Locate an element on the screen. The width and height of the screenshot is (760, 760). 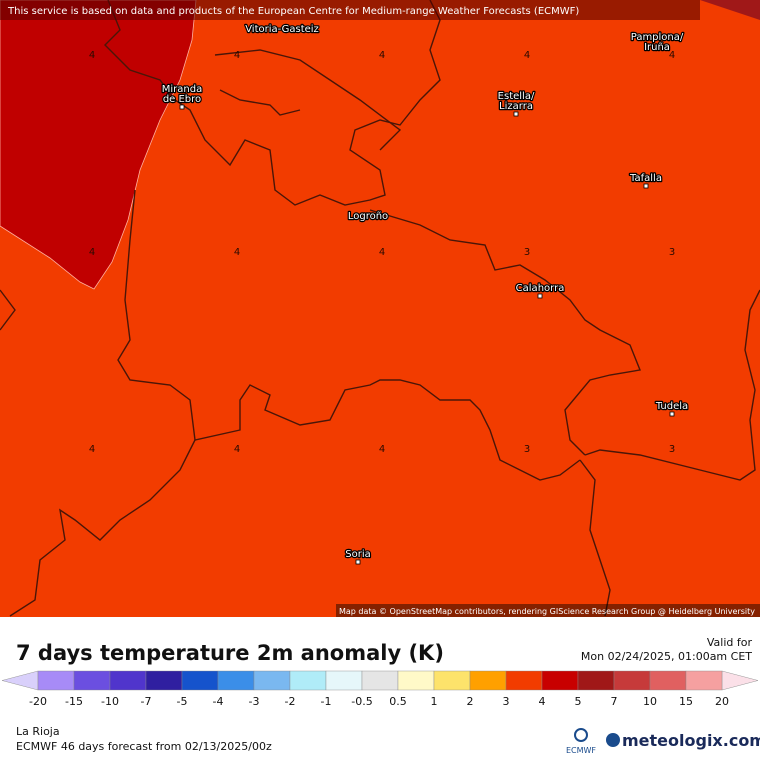
footer-title: 7 days temperature 2m anomaly (K) is located at coordinates (230, 653).